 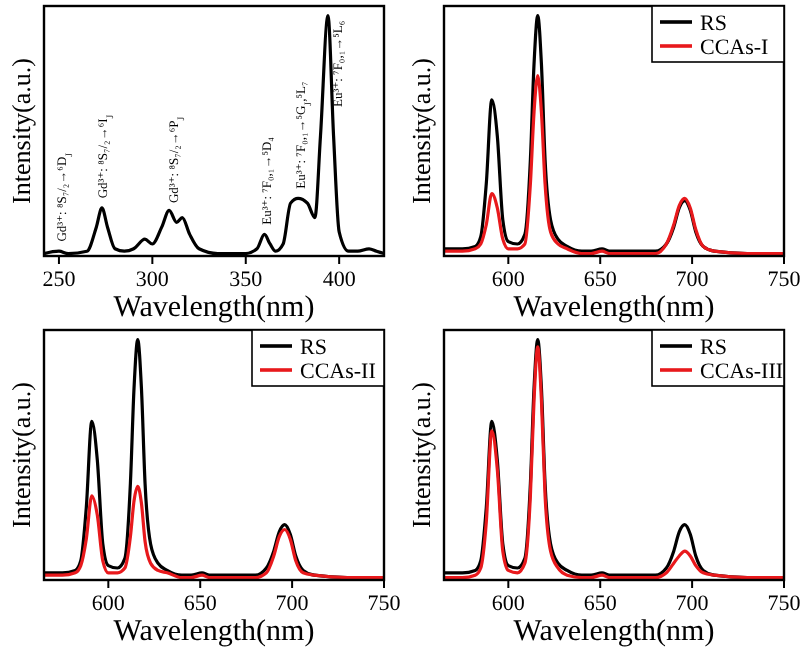 What do you see at coordinates (338, 372) in the screenshot?
I see `legend-label: CCAs-II` at bounding box center [338, 372].